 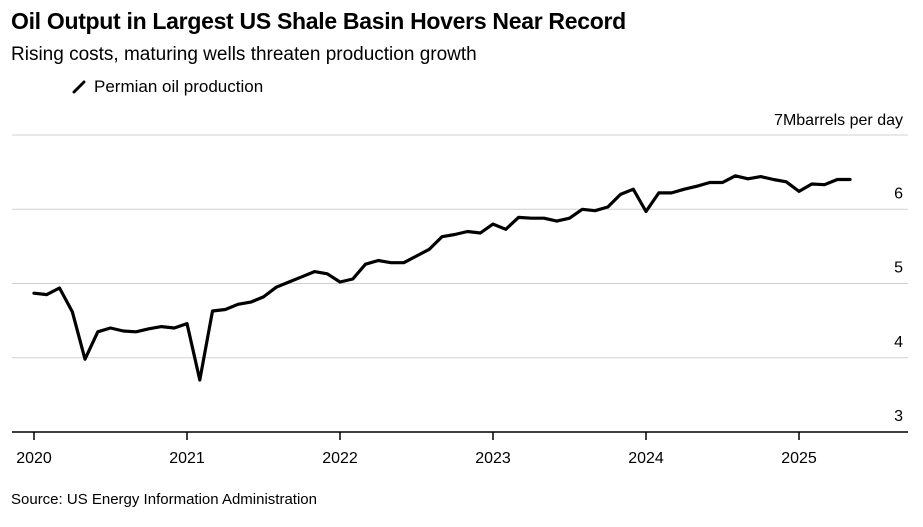 What do you see at coordinates (838, 268) in the screenshot?
I see `y-axis: 7Mbarrels per day 3 4 5 6` at bounding box center [838, 268].